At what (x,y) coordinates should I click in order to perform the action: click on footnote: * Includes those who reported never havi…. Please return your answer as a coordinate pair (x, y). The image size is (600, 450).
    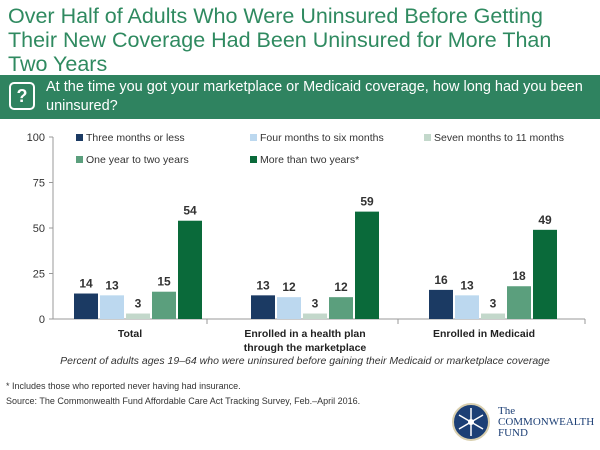
    Looking at the image, I should click on (123, 386).